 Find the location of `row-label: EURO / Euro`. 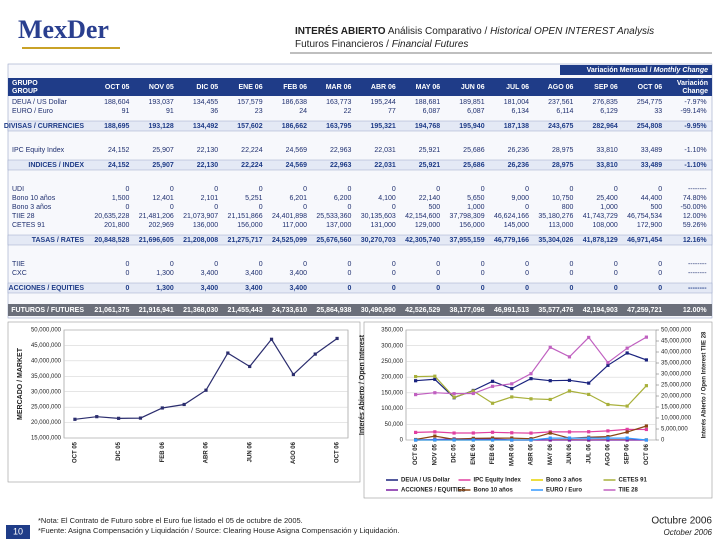

row-label: EURO / Euro is located at coordinates (32, 111).